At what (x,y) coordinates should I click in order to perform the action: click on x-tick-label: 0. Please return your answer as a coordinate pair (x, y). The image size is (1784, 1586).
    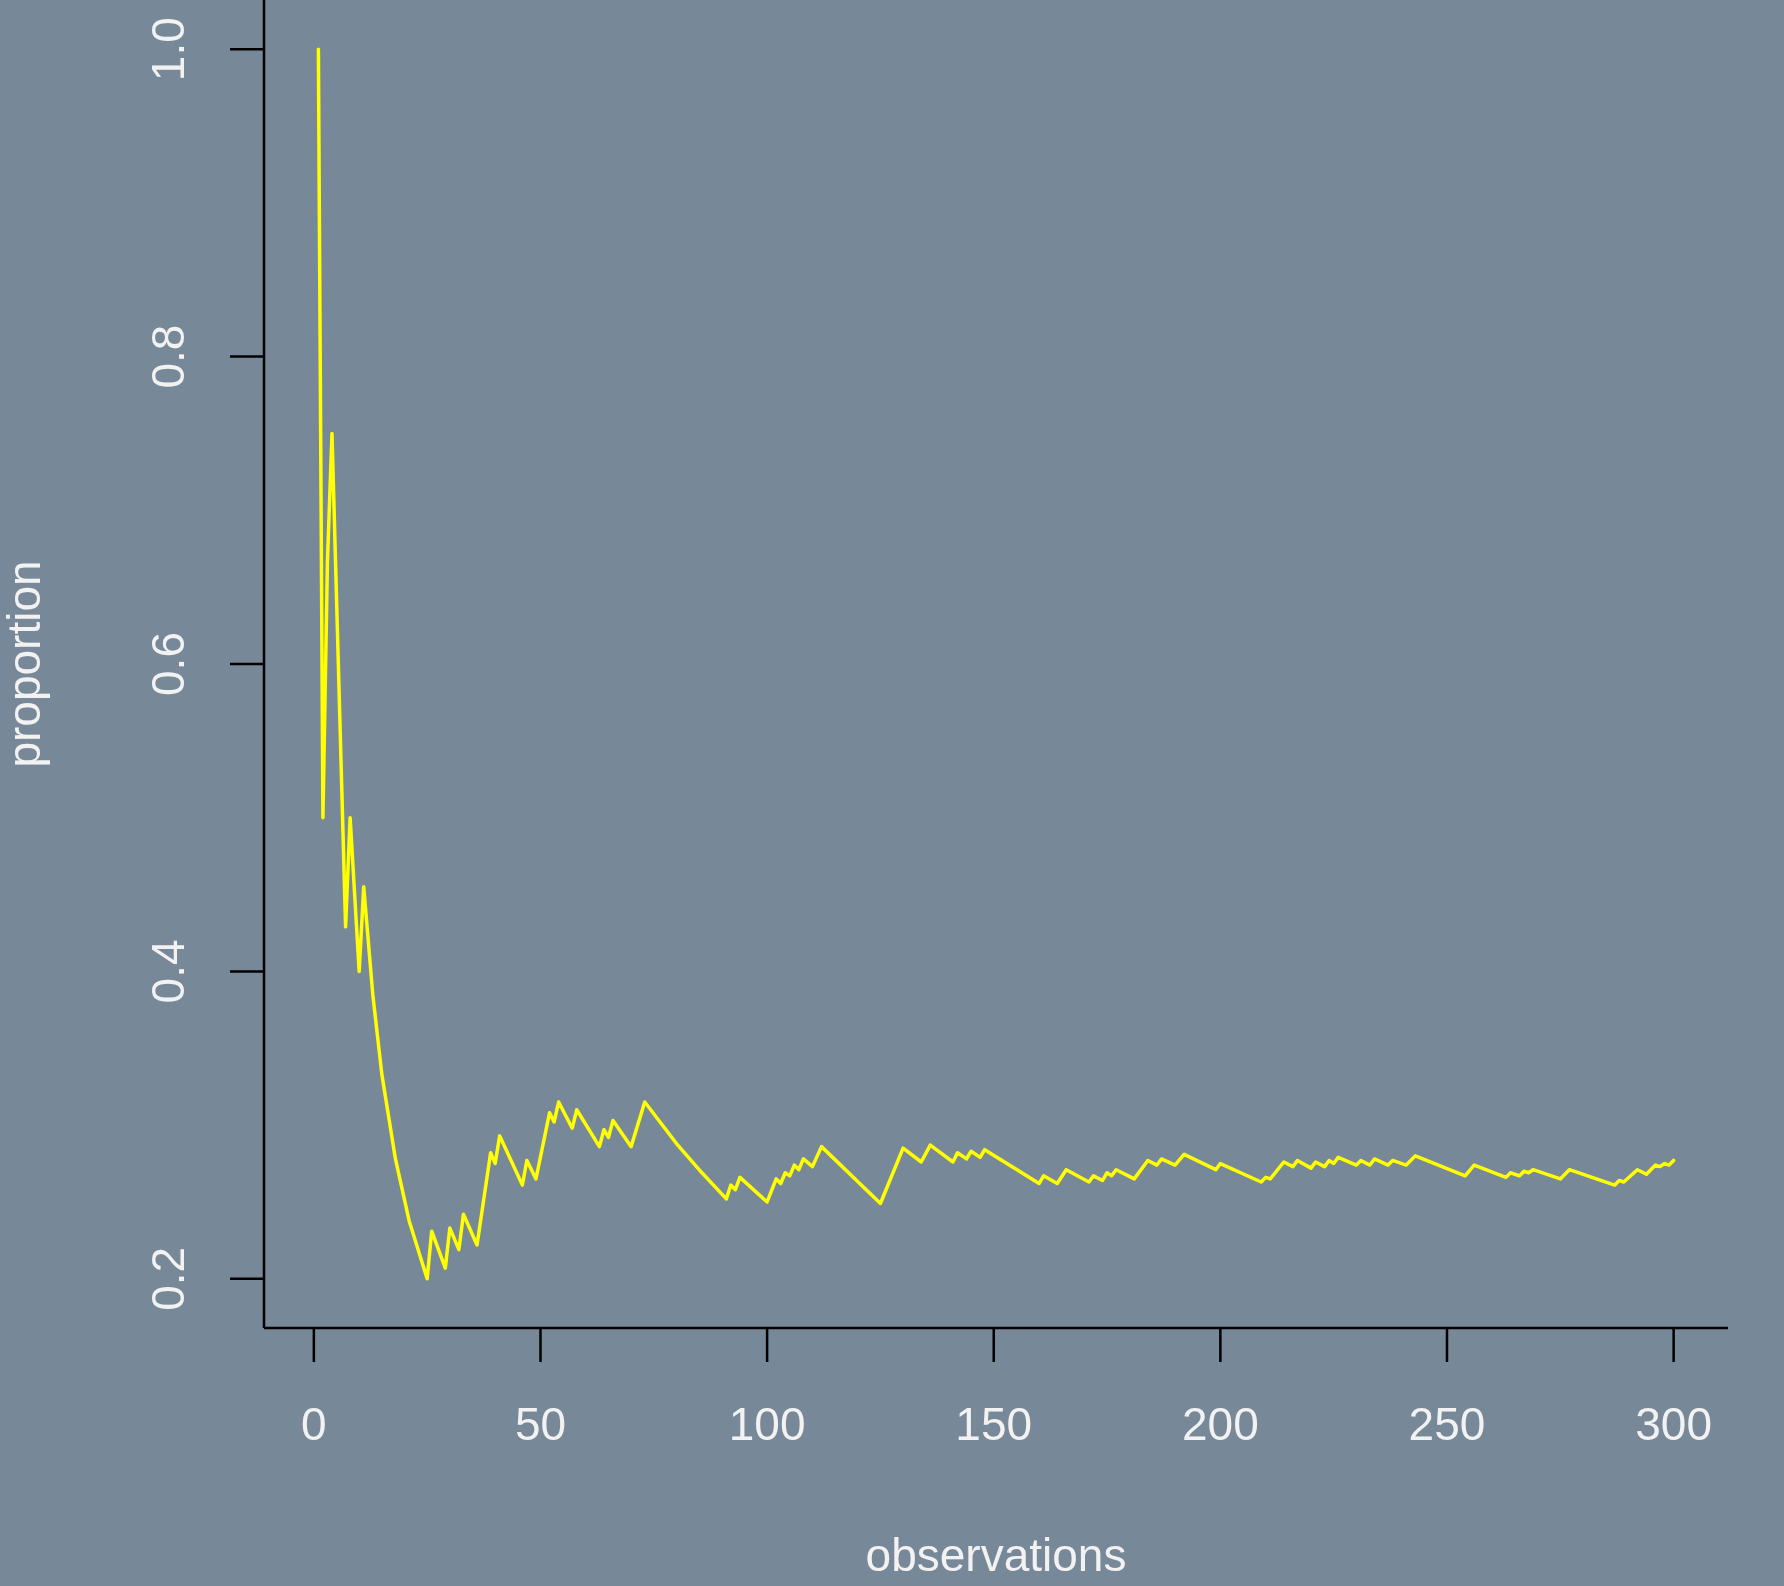
    Looking at the image, I should click on (314, 1424).